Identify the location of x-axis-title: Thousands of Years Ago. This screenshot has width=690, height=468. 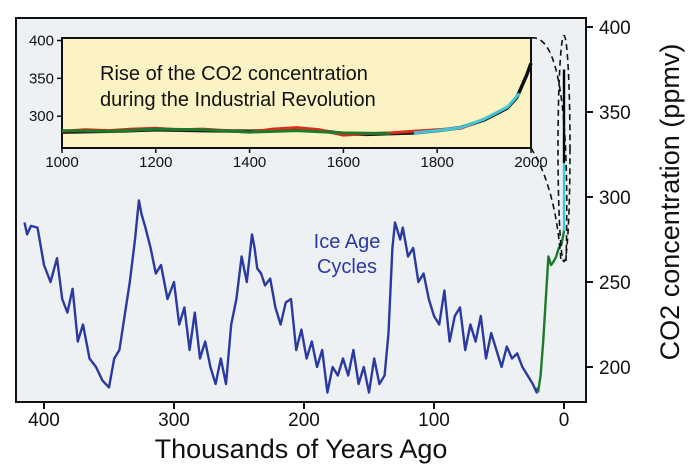
(301, 449).